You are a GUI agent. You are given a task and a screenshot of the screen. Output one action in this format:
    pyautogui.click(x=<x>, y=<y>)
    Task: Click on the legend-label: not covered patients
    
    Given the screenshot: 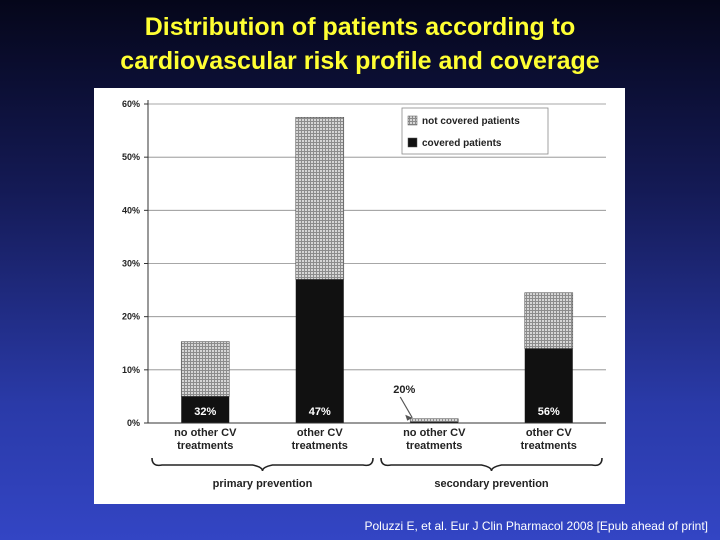 What is the action you would take?
    pyautogui.click(x=471, y=121)
    